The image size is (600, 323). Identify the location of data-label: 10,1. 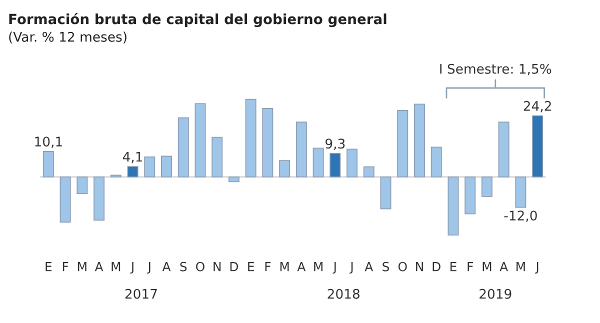
(48, 142).